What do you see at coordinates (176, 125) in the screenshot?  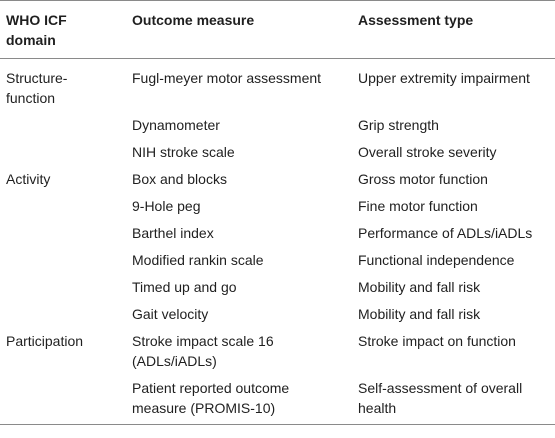 I see `cell-outcome-text: Dynamometer` at bounding box center [176, 125].